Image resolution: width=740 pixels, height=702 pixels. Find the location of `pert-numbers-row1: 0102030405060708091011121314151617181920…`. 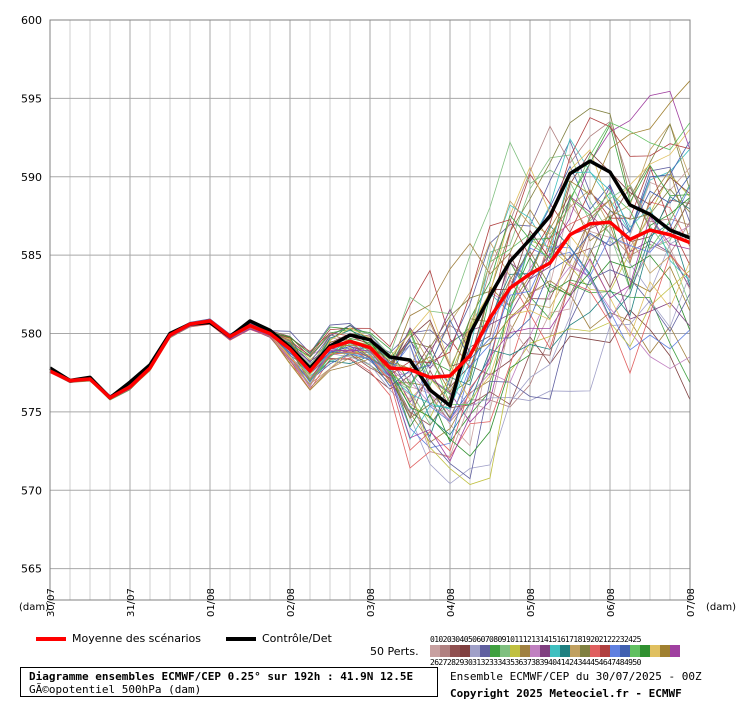

pert-numbers-row1: 0102030405060708091011121314151617181920… is located at coordinates (535, 639).